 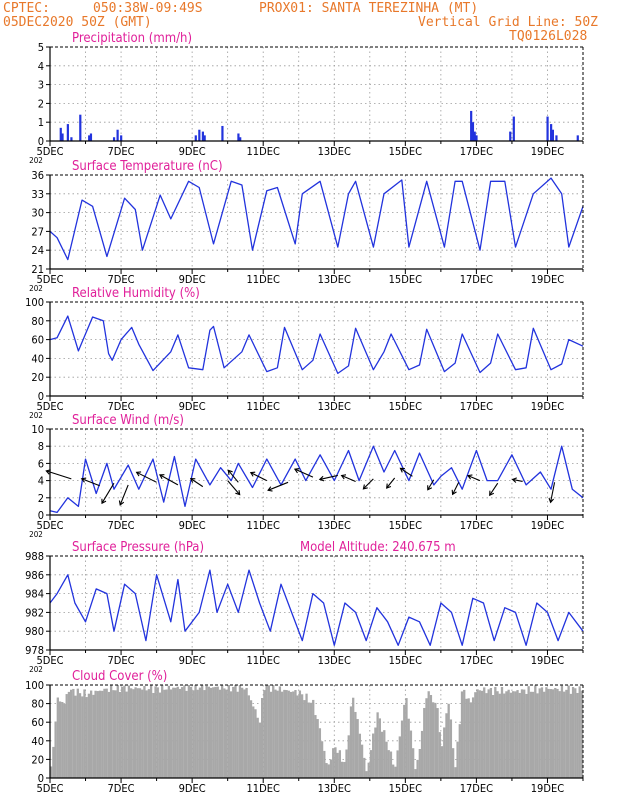 I want to click on header-grid-note: Vertical Grid Line: 50Z, so click(x=508, y=22).